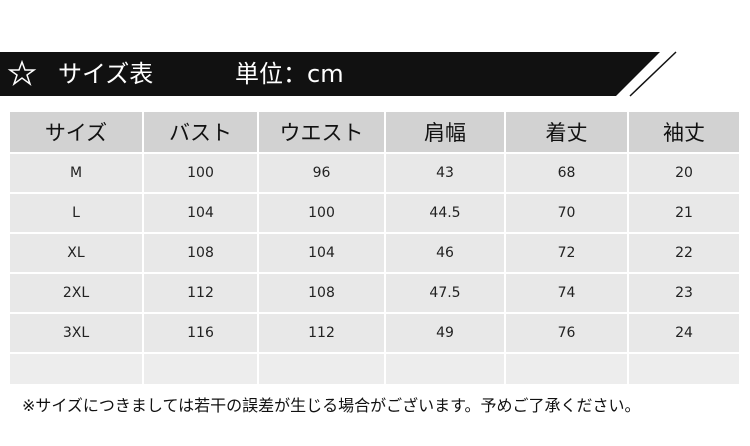  I want to click on table-cell: 2XL, so click(77, 292).